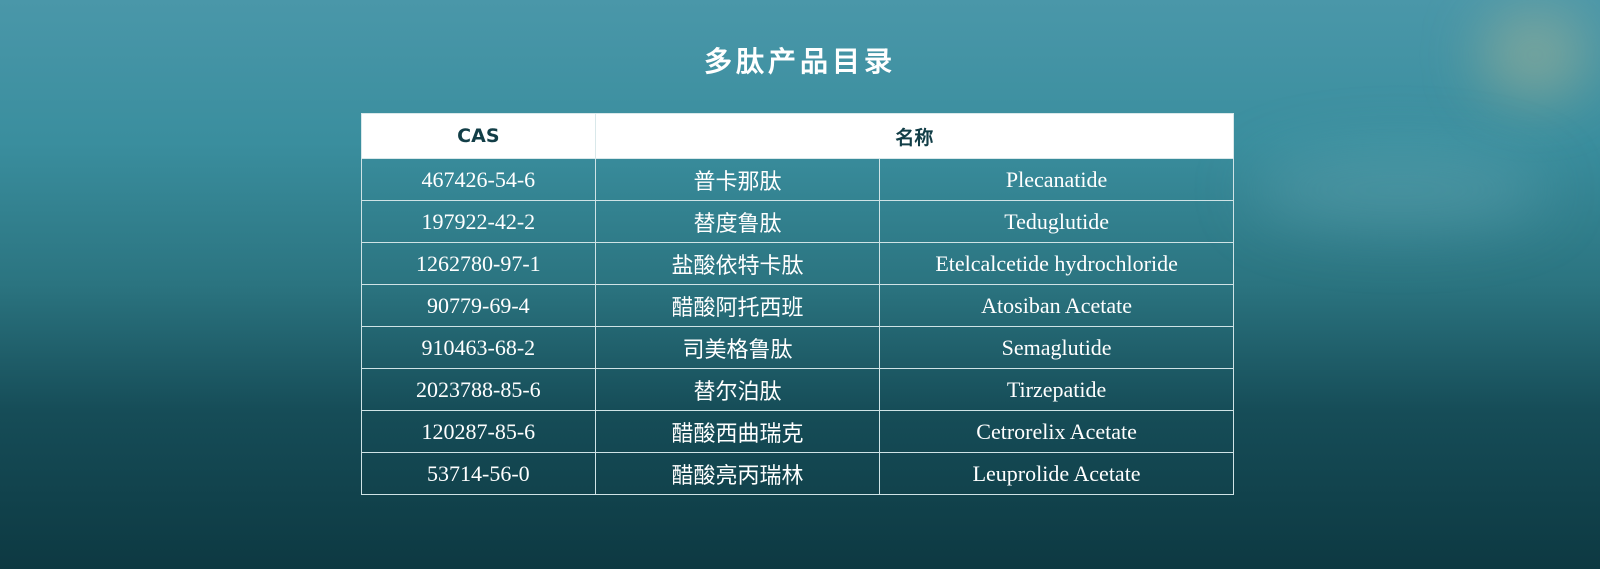 This screenshot has height=569, width=1600. Describe the element at coordinates (914, 136) in the screenshot. I see `header-name: 名称` at that location.